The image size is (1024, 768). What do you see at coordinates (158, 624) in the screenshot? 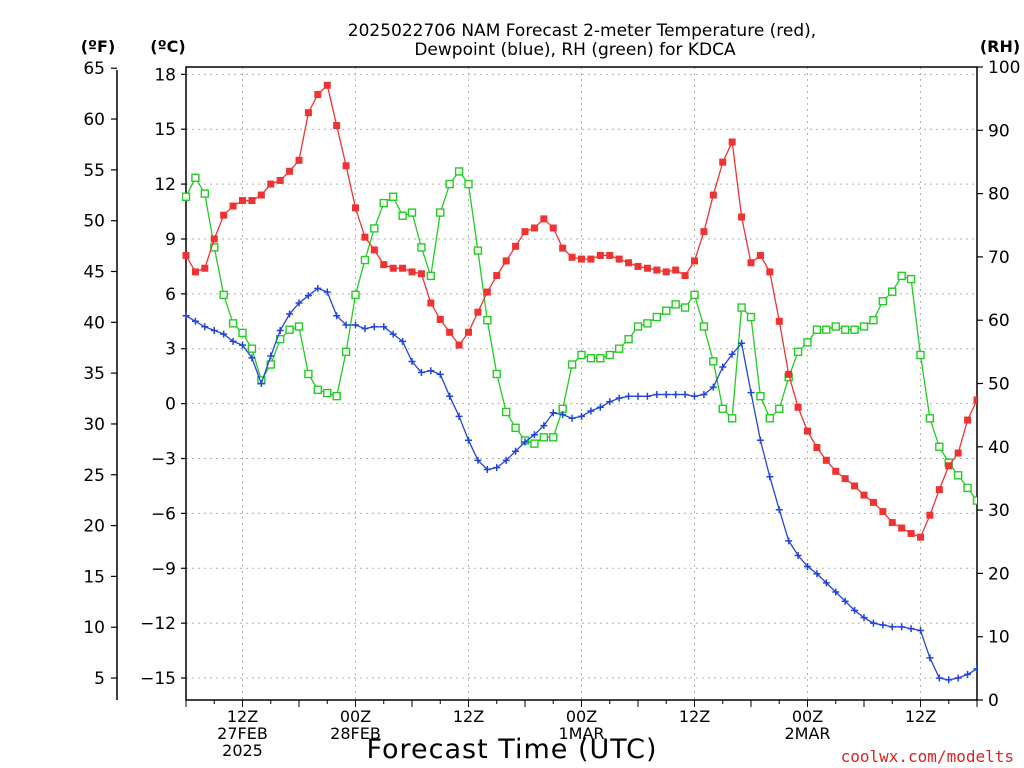
I see `celsius-tick-label: −12` at bounding box center [158, 624].